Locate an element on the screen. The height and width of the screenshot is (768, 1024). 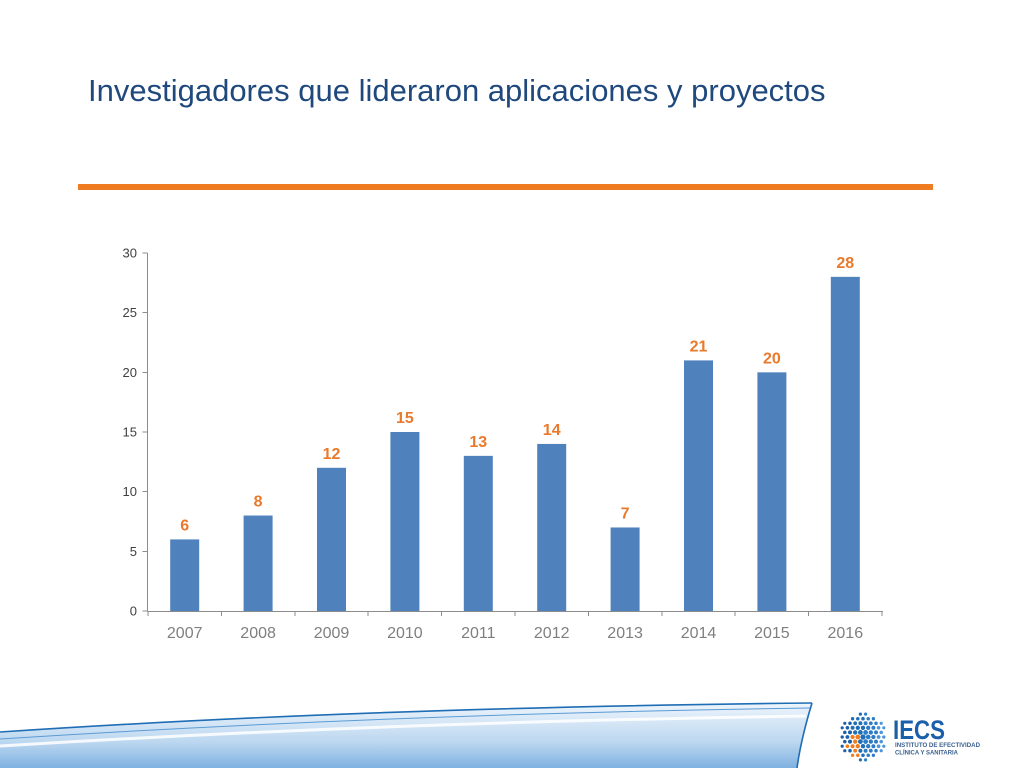
x-tick-label-2010: 2010 is located at coordinates (405, 633).